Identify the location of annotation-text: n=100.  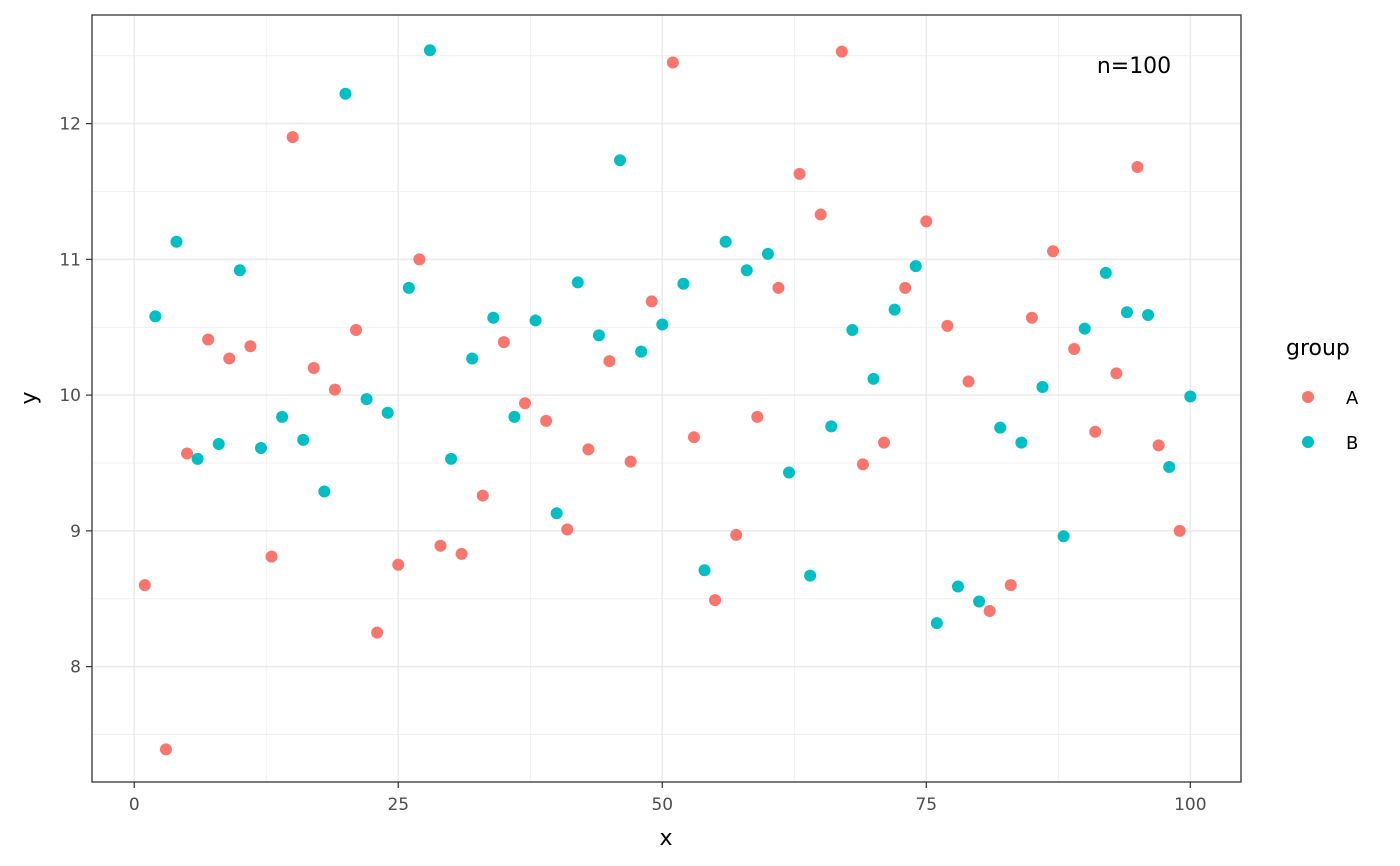
(1134, 66).